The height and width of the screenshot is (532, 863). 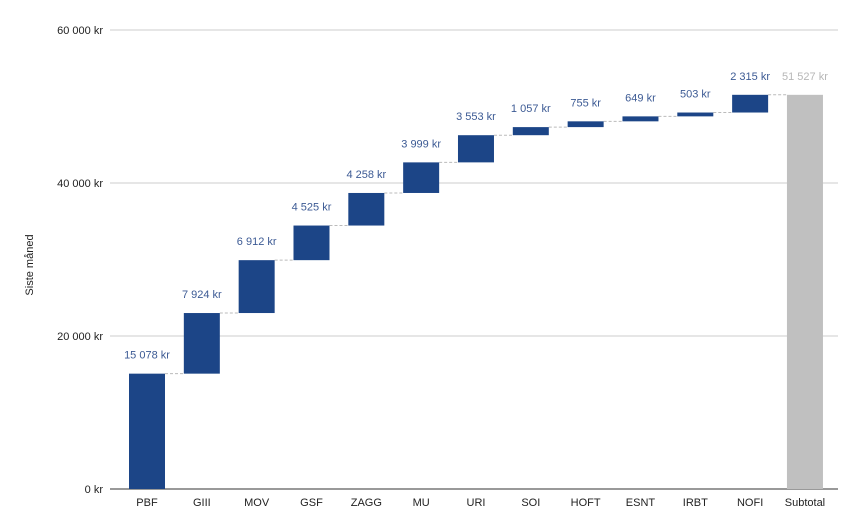 I want to click on bar-zagg, so click(x=366, y=209).